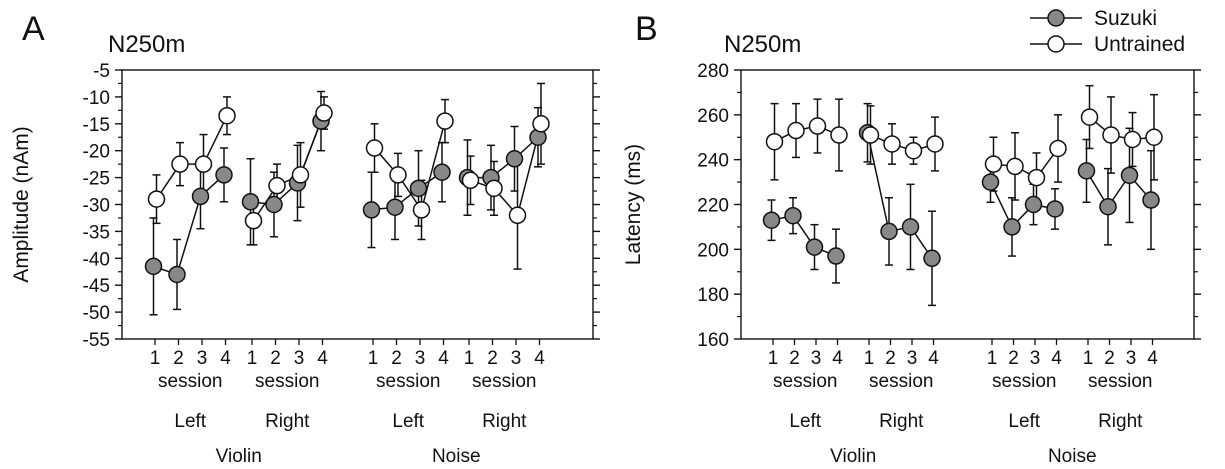  I want to click on y-tick-label: -50, so click(96, 313).